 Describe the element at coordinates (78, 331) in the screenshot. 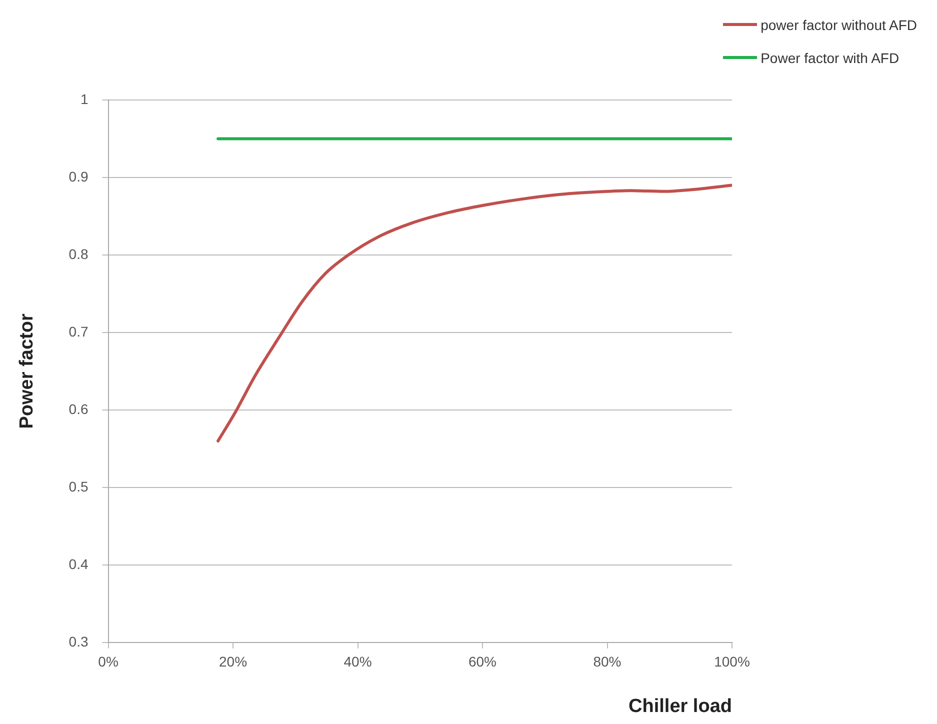

I see `y-tick-label: 0.7` at that location.